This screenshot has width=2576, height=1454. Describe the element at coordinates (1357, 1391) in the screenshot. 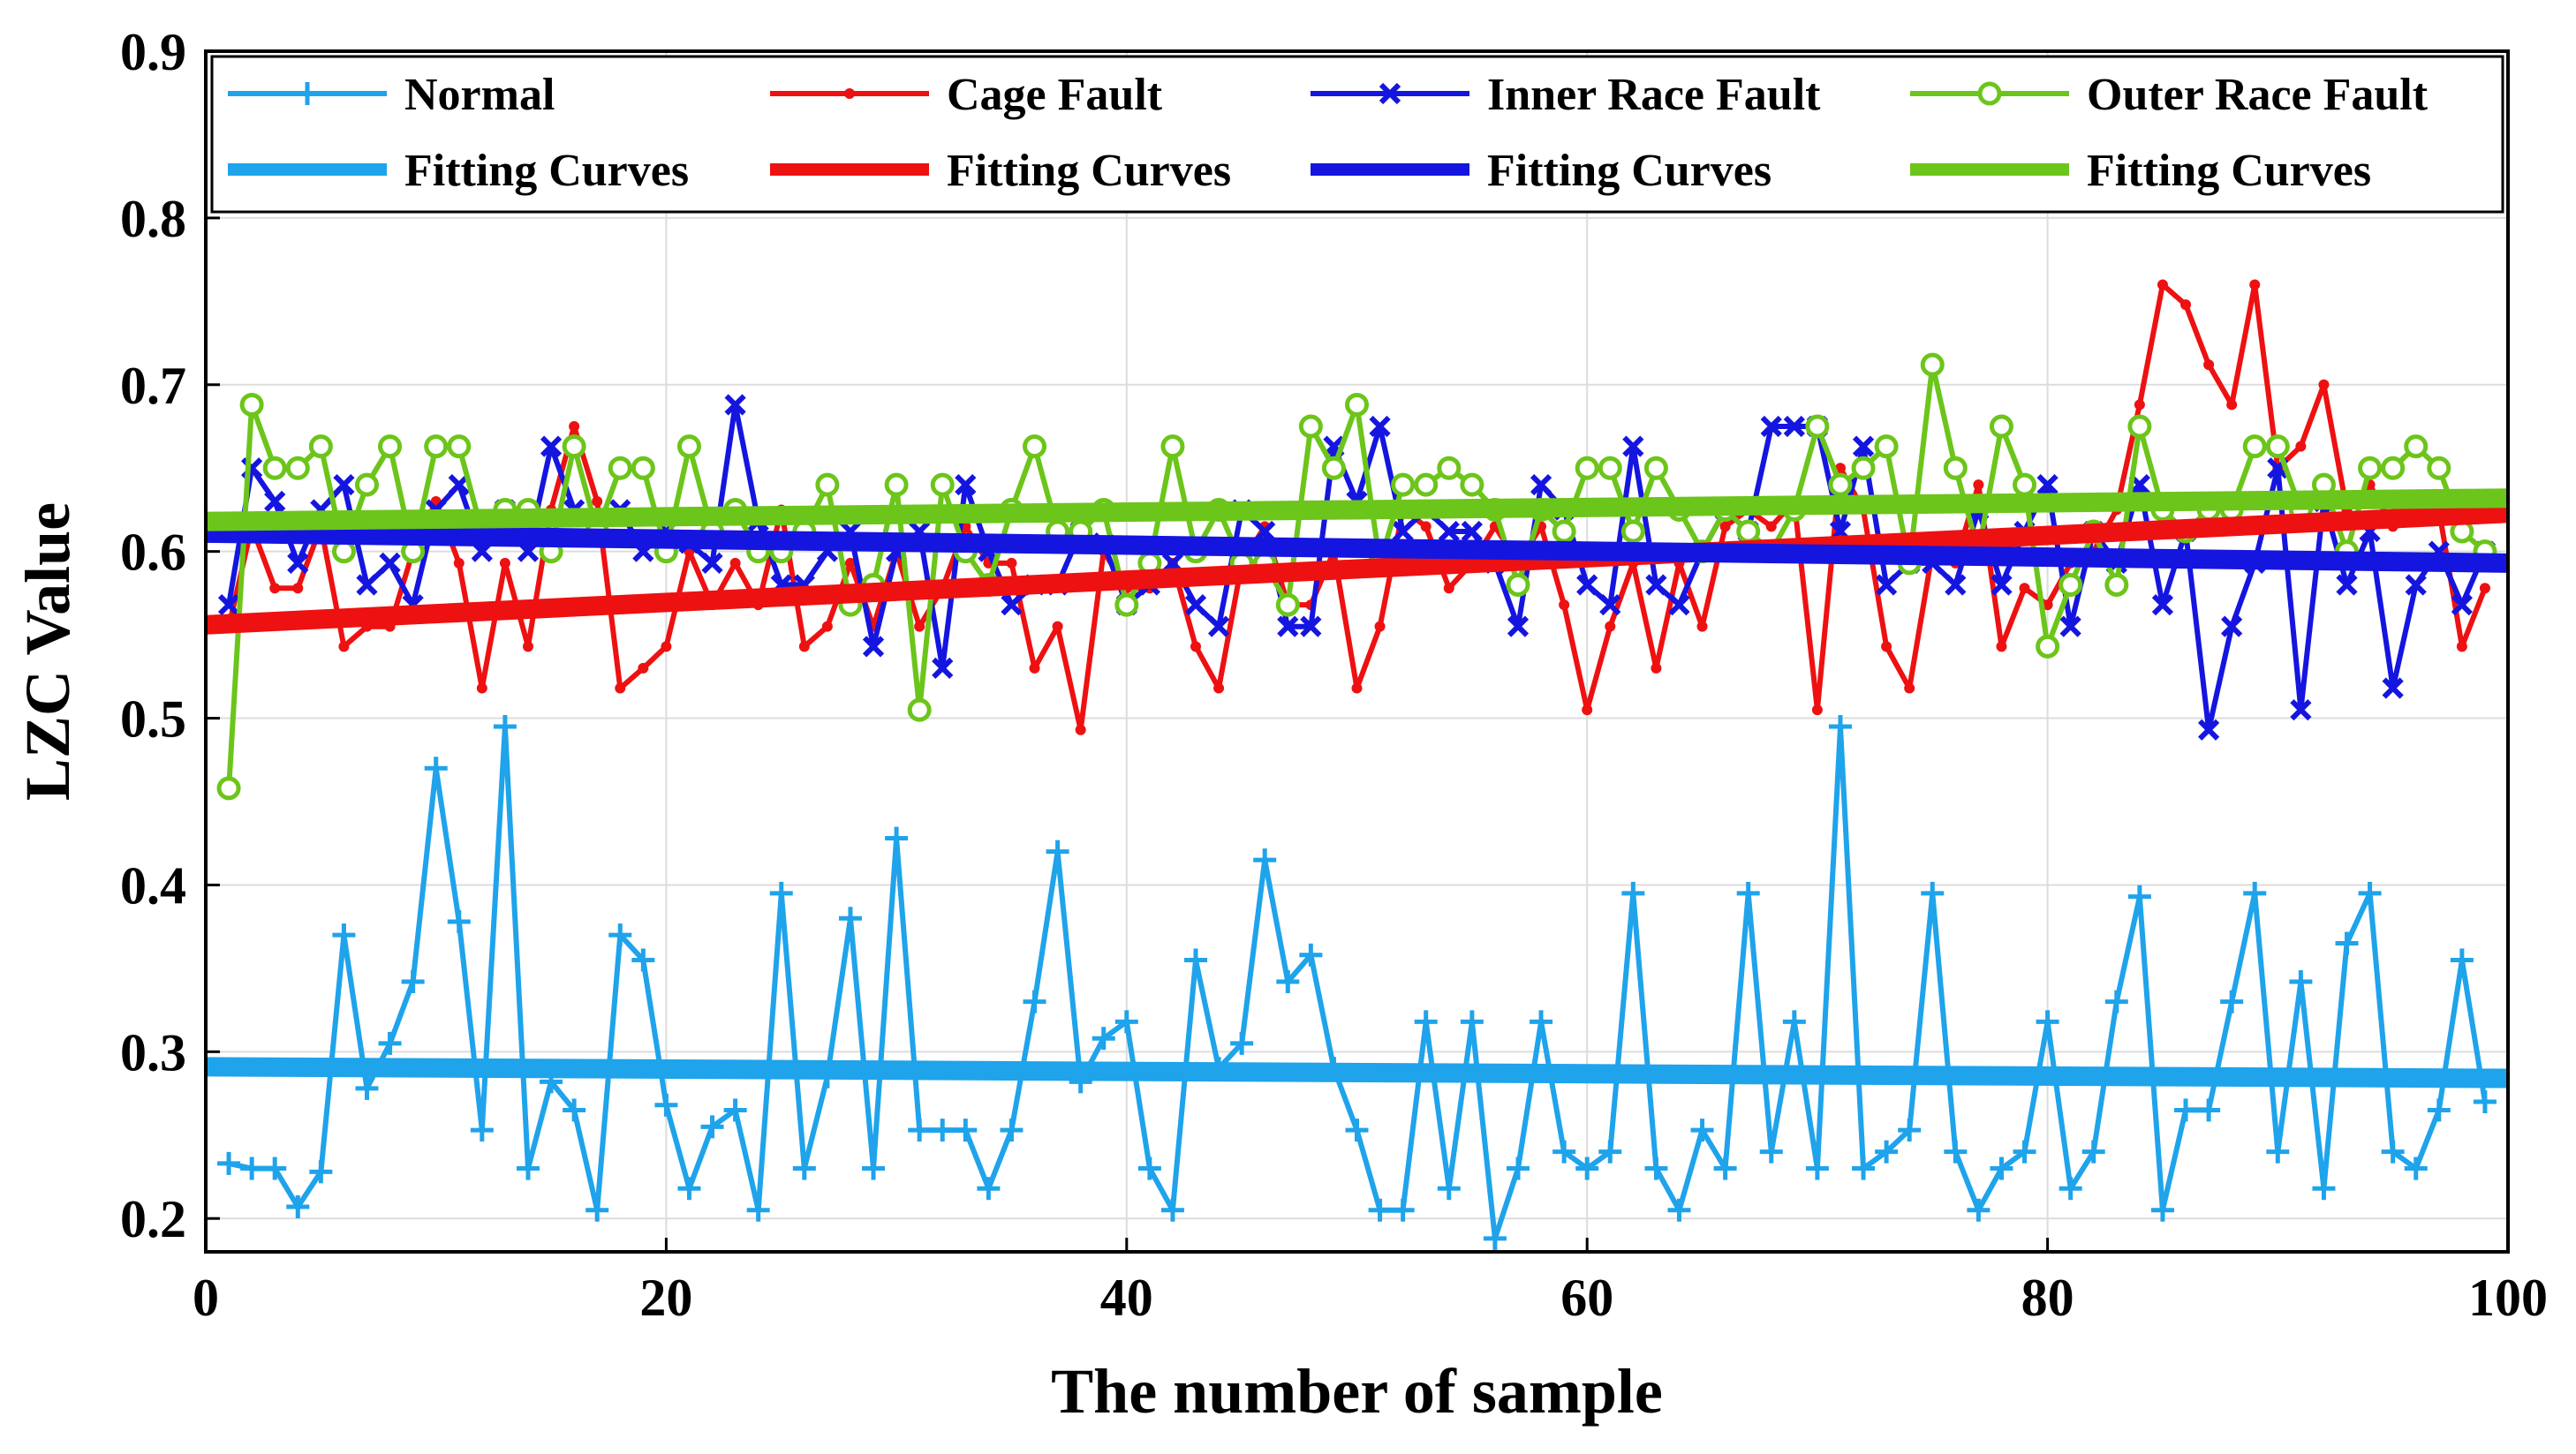

I see `x-axis-label: The number of sample` at that location.